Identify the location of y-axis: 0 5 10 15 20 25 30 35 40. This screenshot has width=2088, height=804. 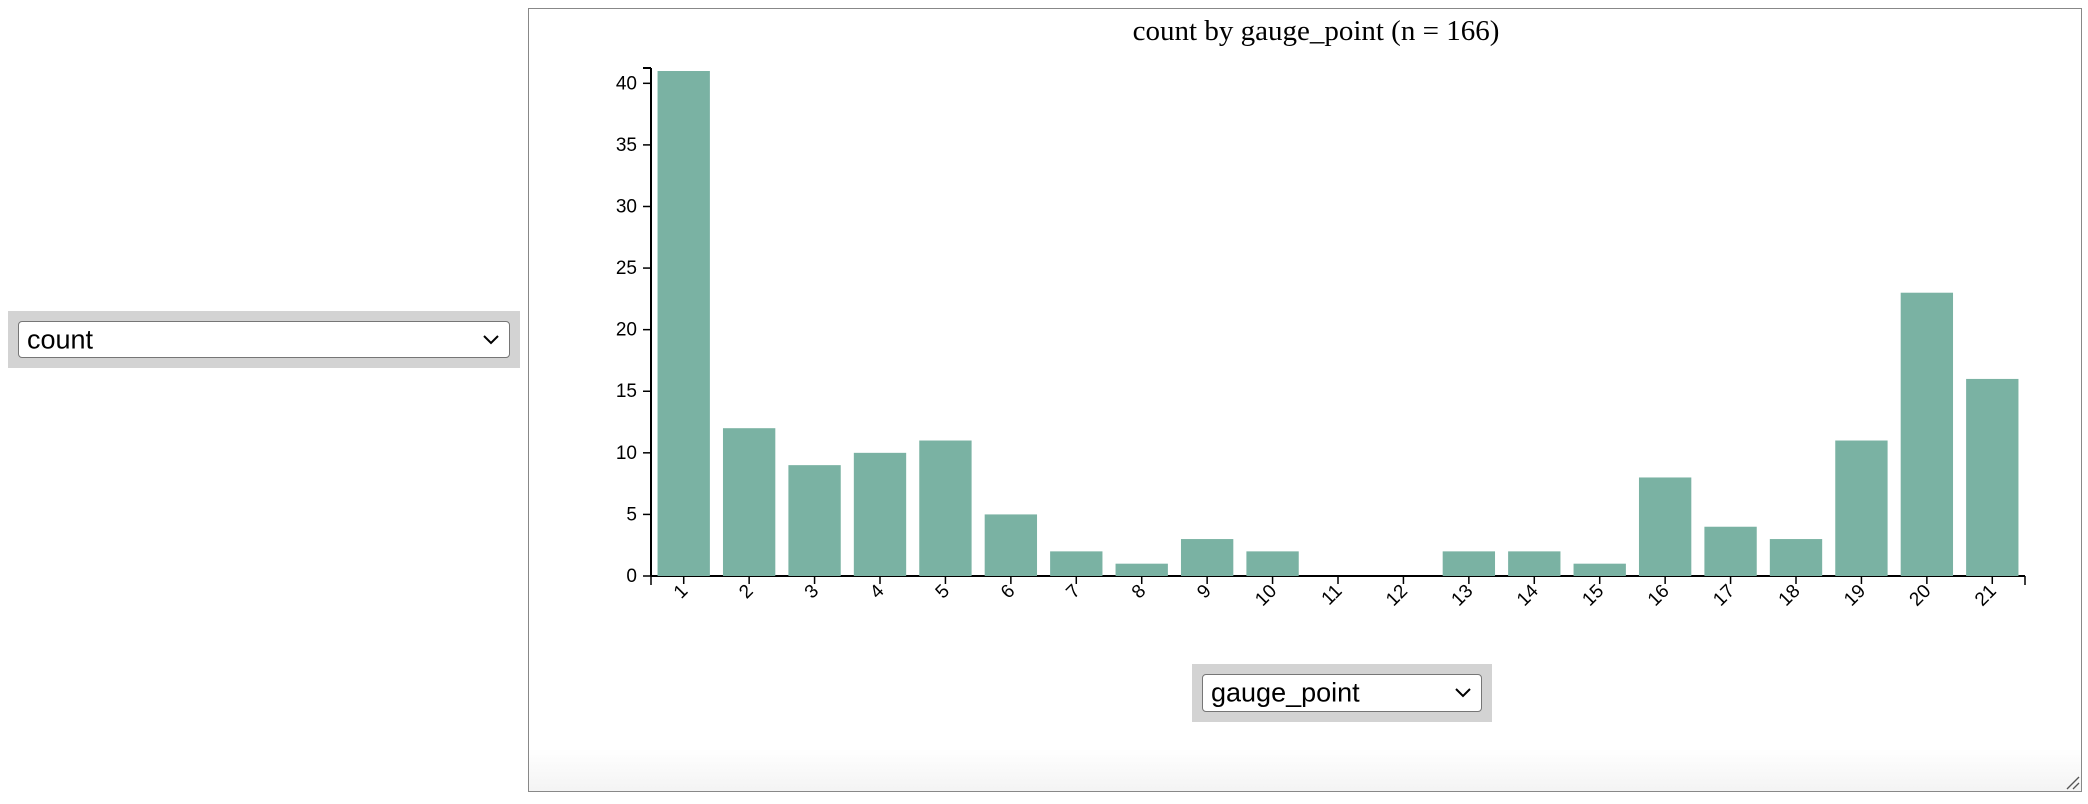
(634, 327).